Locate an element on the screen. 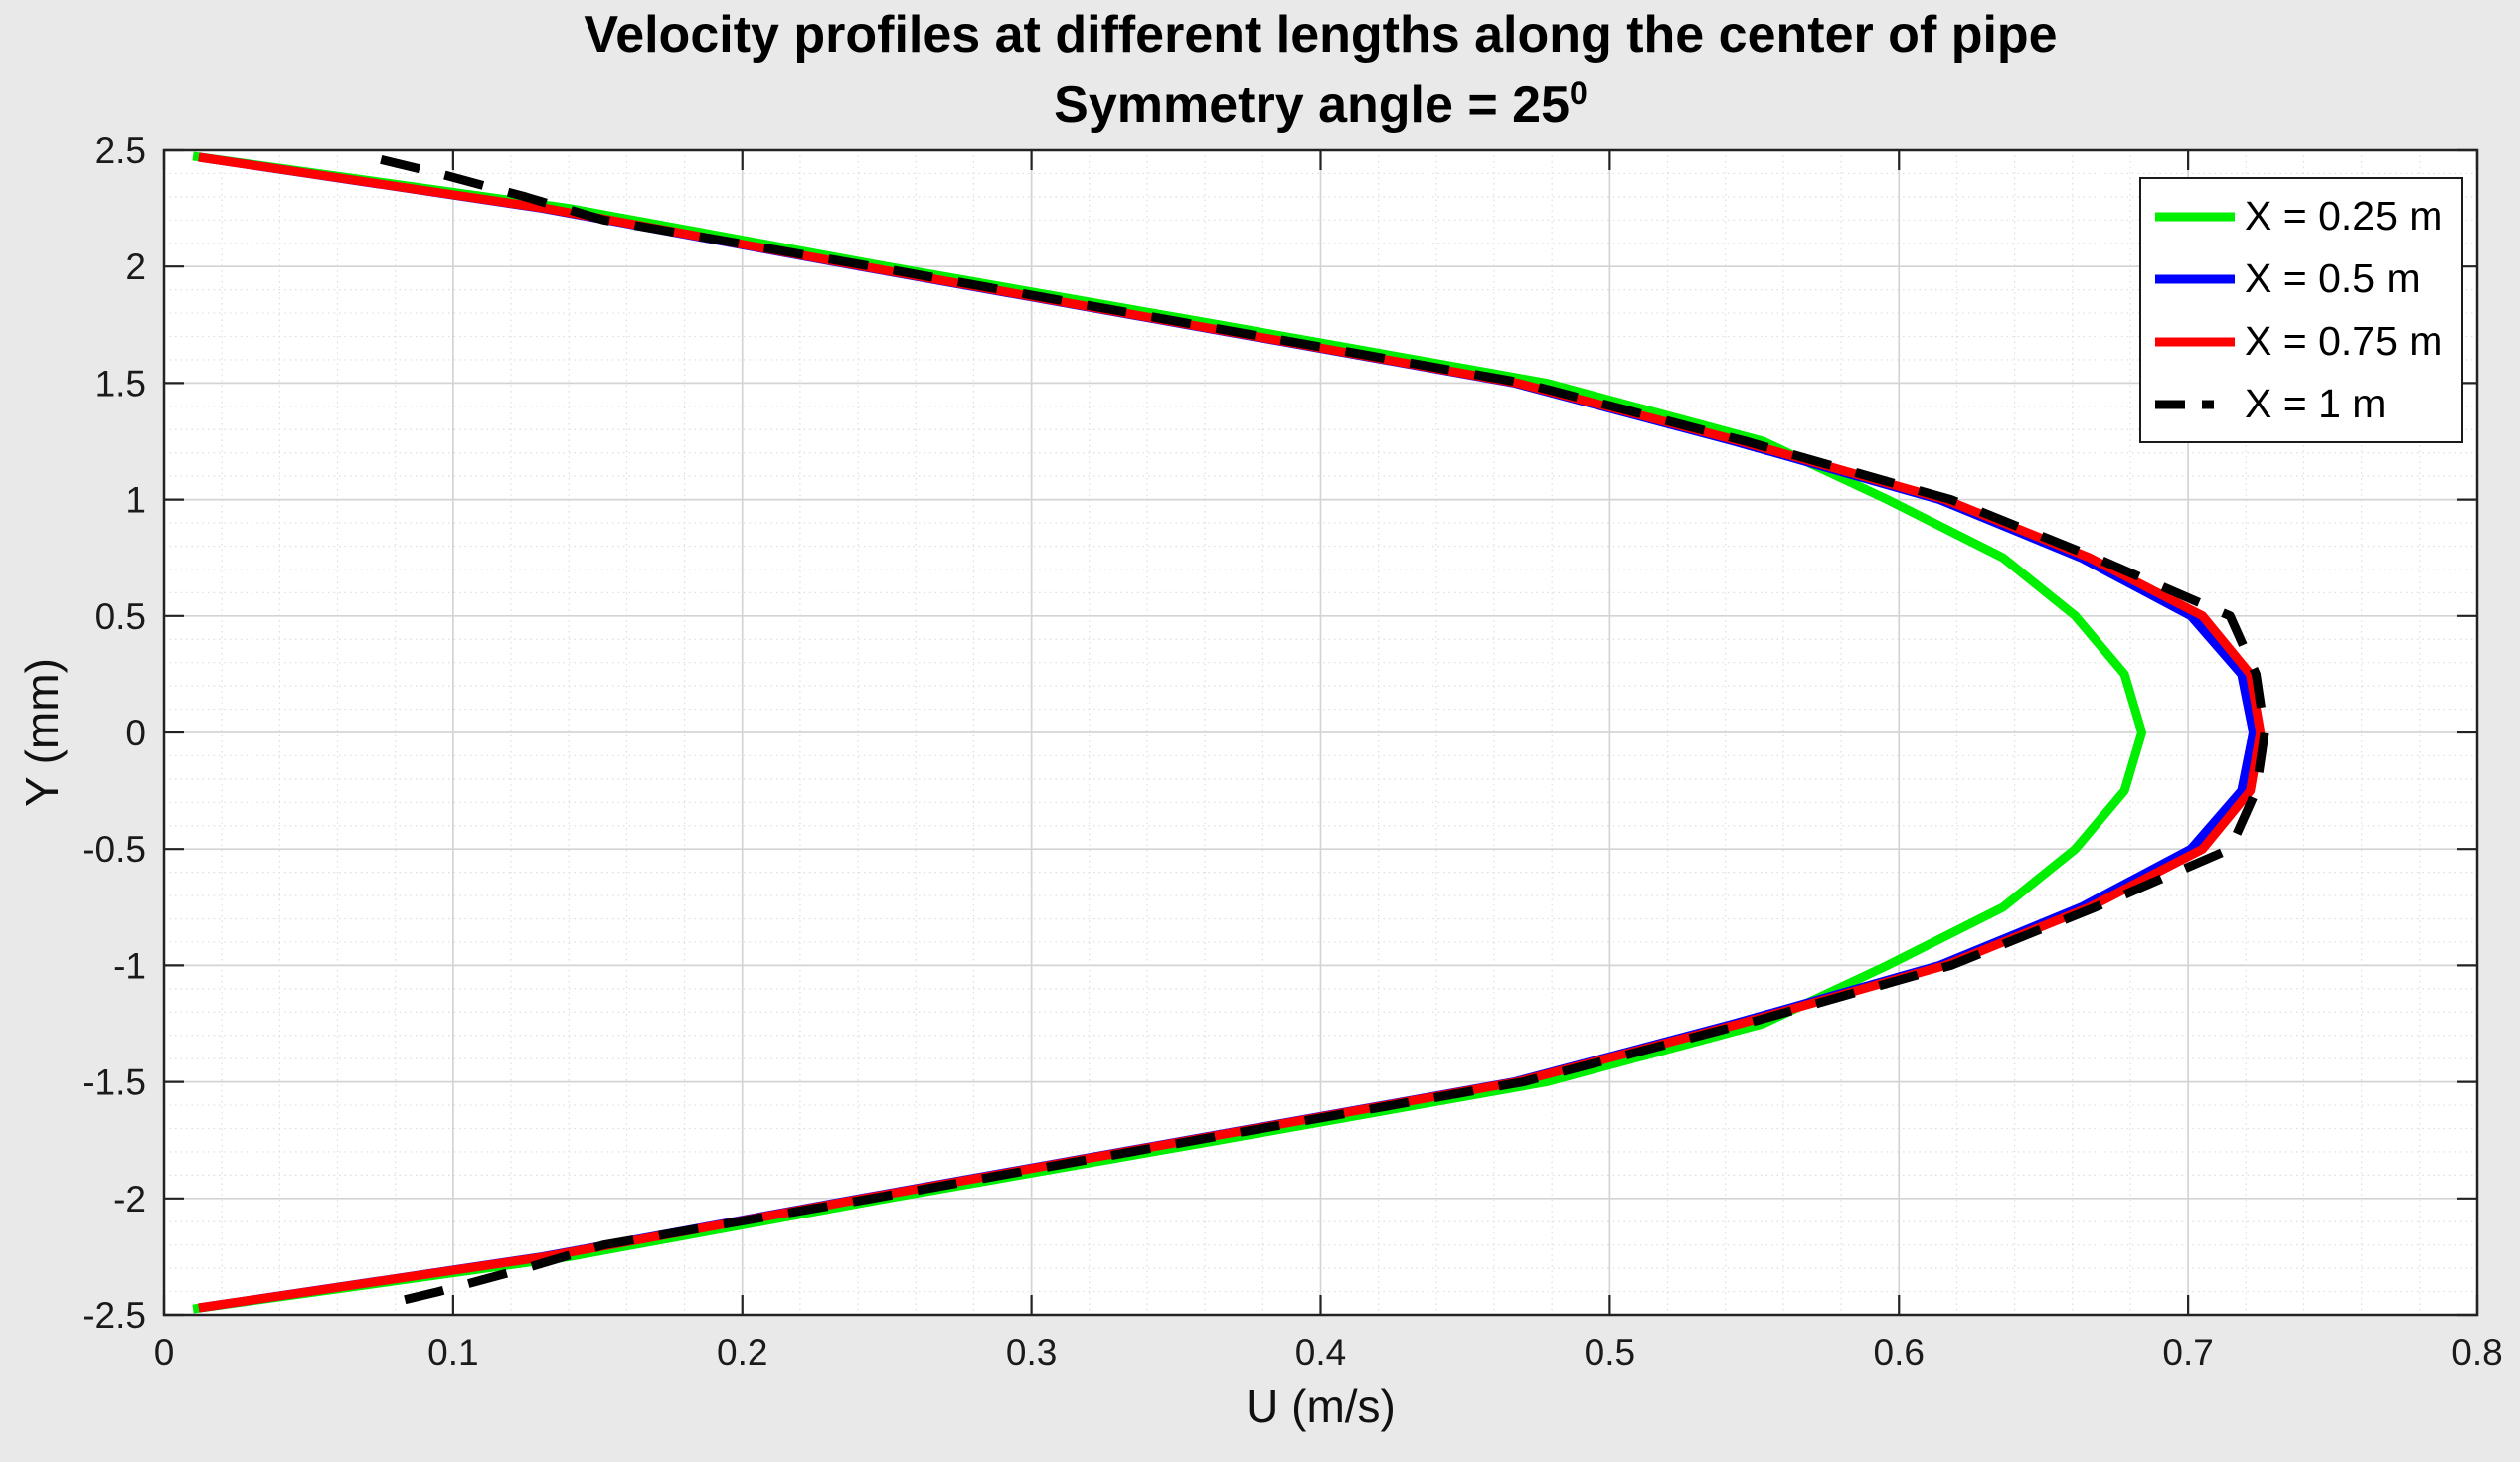 Image resolution: width=2520 pixels, height=1462 pixels. svg-text: 0.1 is located at coordinates (452, 1353).